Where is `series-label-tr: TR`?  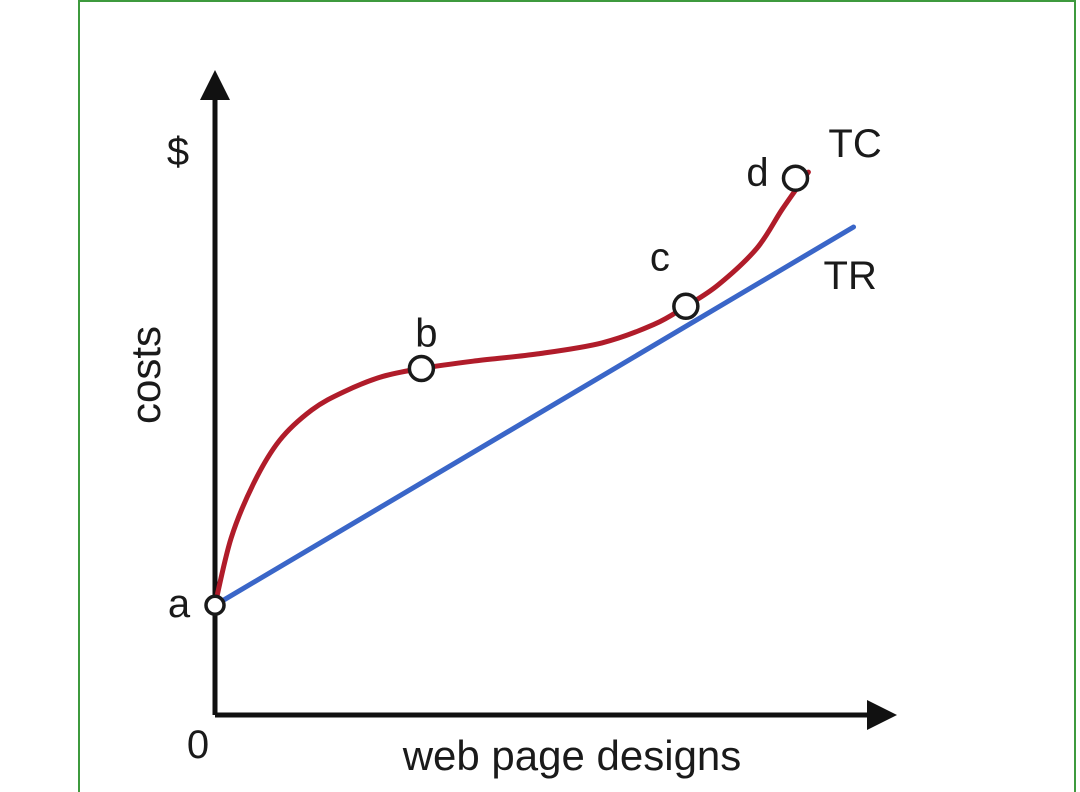 series-label-tr: TR is located at coordinates (850, 276).